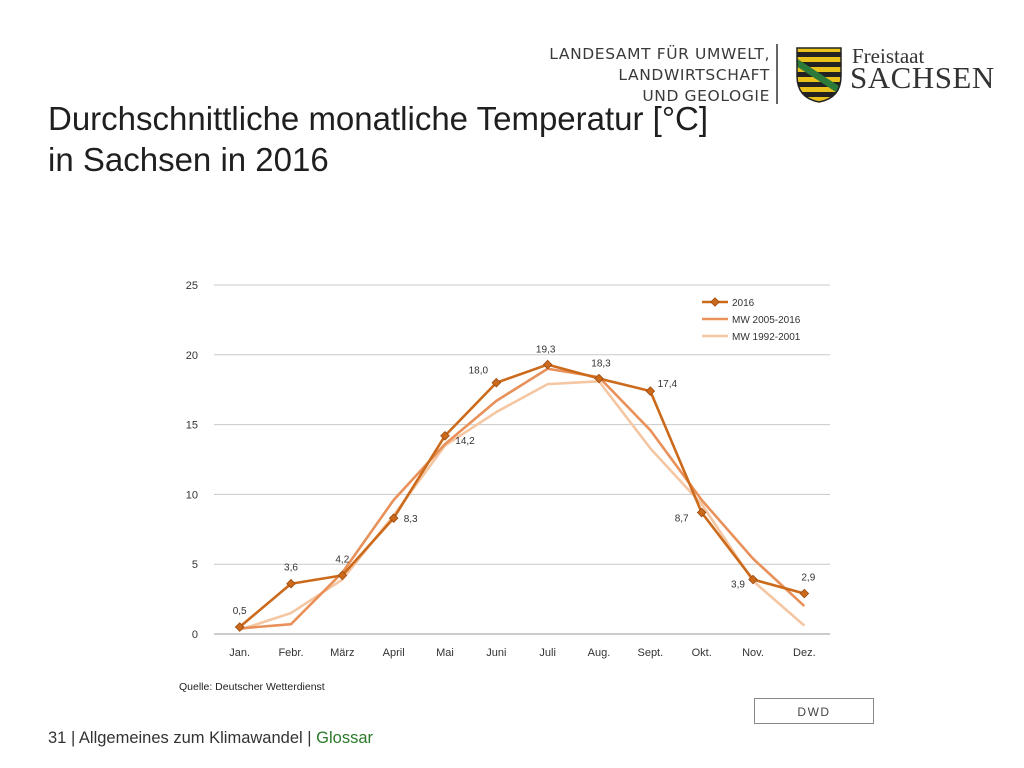 The image size is (1024, 768). I want to click on x-tick-label: Mai, so click(445, 653).